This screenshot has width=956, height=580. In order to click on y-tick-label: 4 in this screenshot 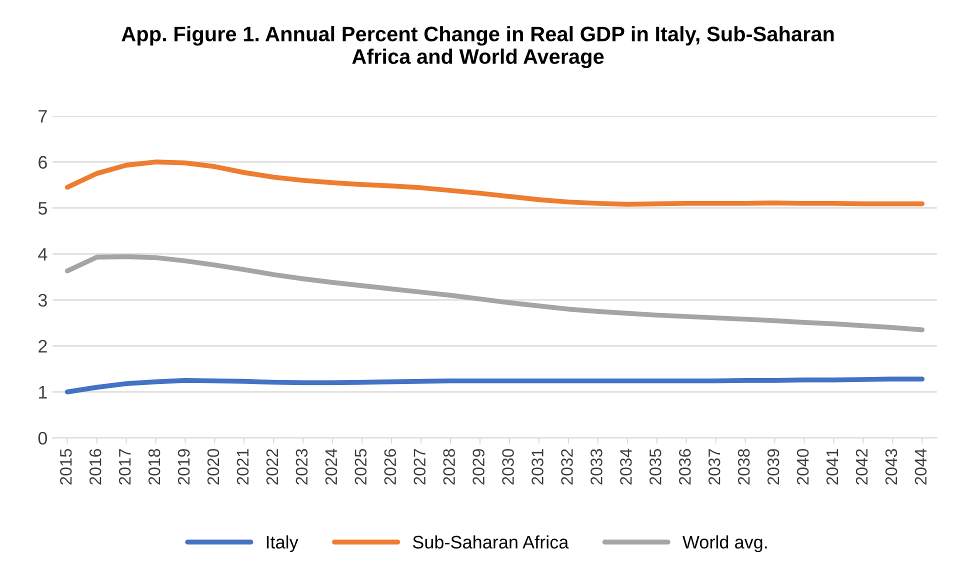, I will do `click(43, 254)`.